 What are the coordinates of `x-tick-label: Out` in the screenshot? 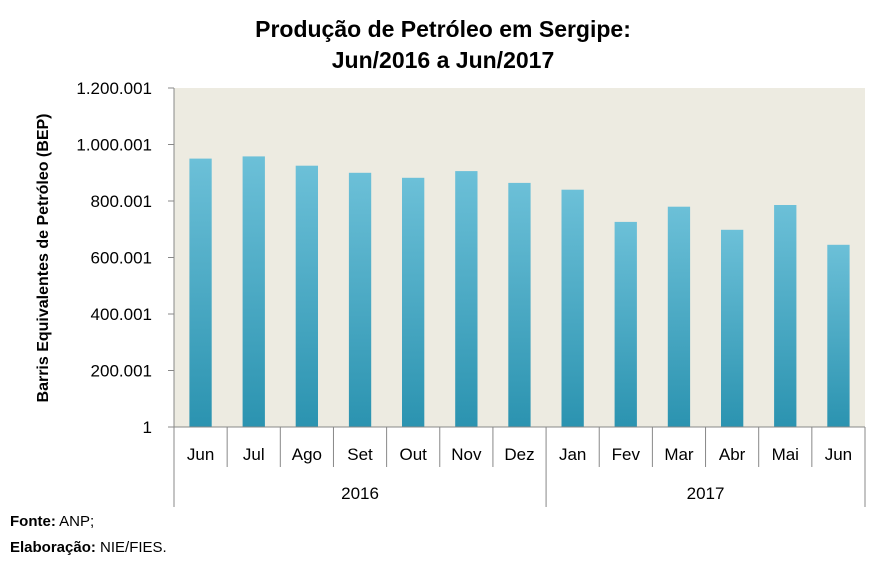 It's located at (413, 454).